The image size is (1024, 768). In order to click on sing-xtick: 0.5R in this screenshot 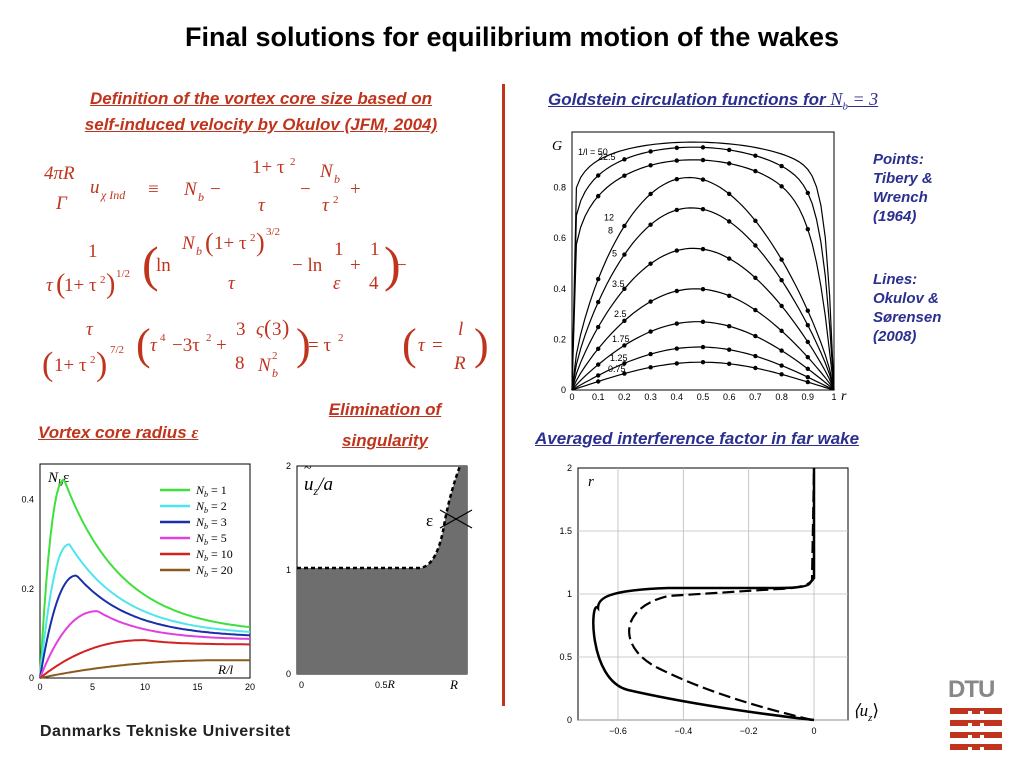, I will do `click(385, 684)`.